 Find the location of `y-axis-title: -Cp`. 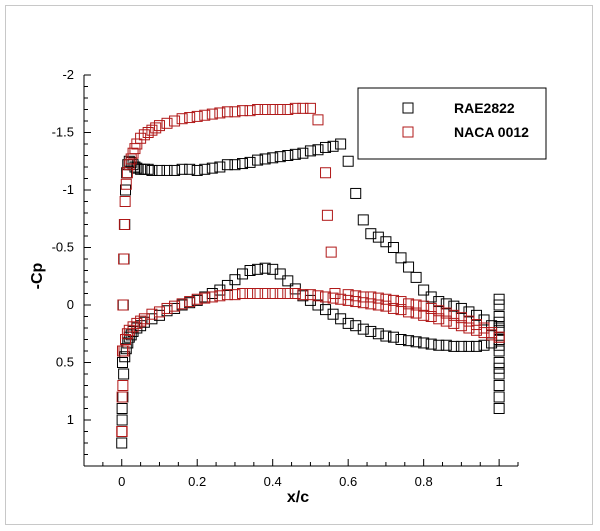

y-axis-title: -Cp is located at coordinates (37, 275).